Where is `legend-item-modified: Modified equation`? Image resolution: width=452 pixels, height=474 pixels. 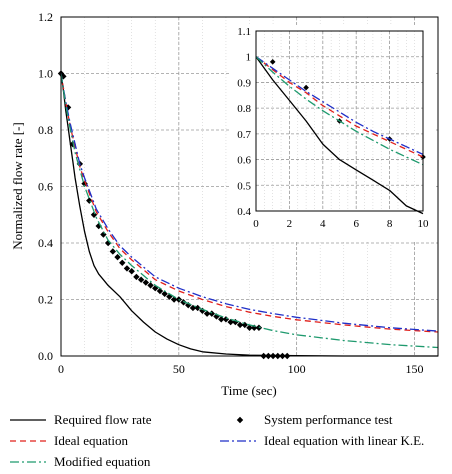 legend-item-modified: Modified equation is located at coordinates (80, 461).